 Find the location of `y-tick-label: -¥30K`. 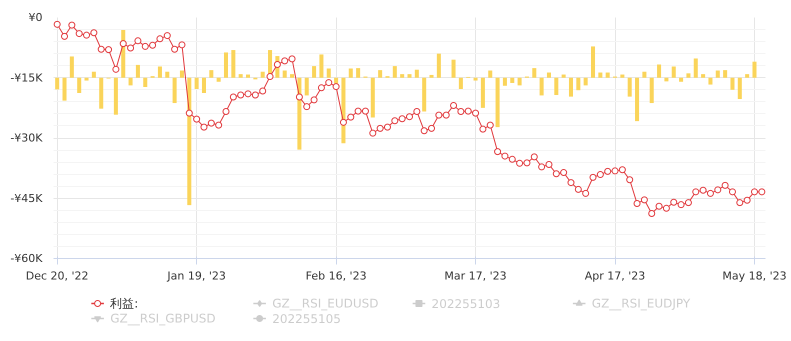

y-tick-label: -¥30K is located at coordinates (27, 138).